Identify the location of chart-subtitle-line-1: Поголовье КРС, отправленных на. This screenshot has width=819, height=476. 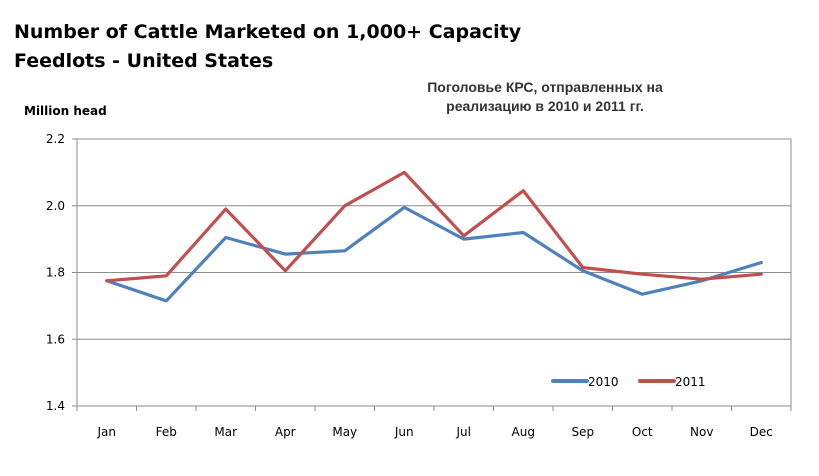
(545, 87).